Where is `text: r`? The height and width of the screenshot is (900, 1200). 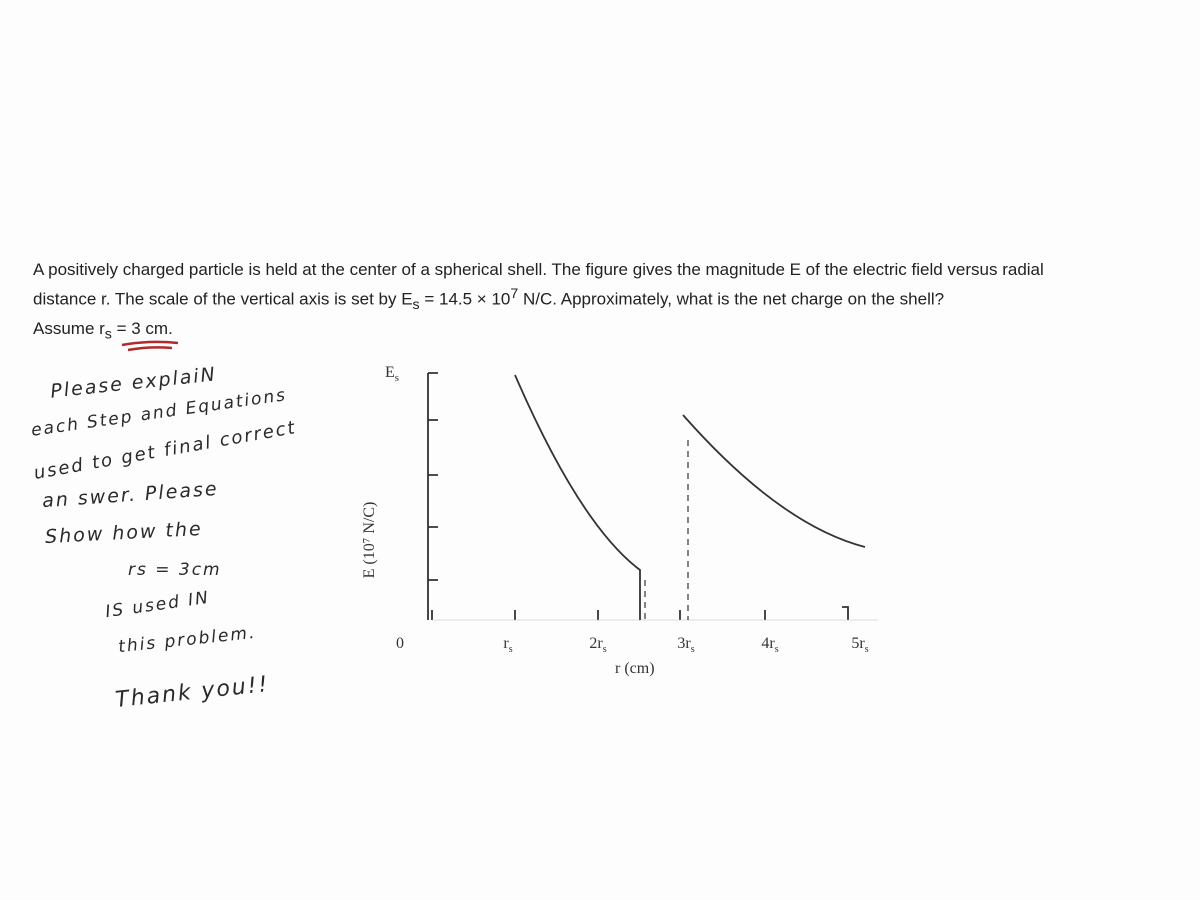 text: r is located at coordinates (506, 643).